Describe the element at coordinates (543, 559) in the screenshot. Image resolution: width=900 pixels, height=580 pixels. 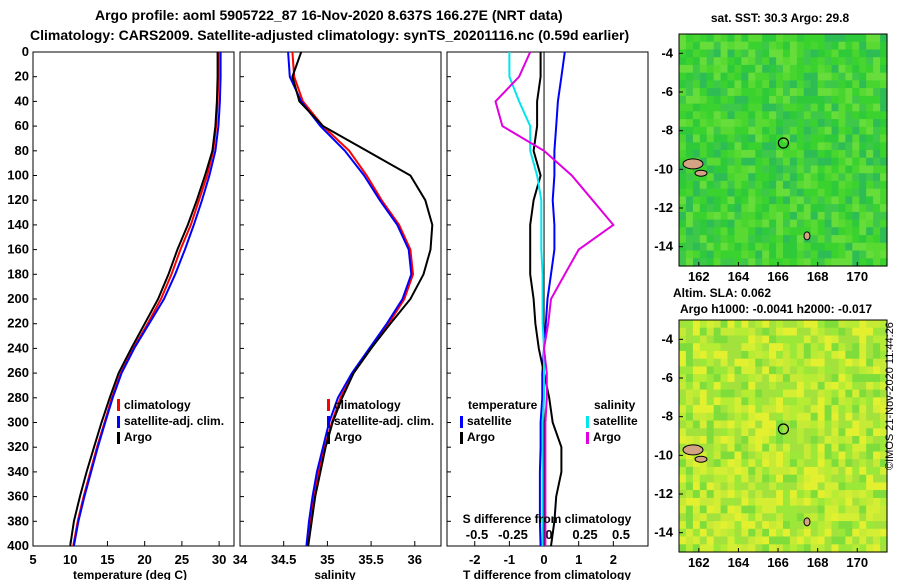
I see `x-tick-label: 0` at that location.